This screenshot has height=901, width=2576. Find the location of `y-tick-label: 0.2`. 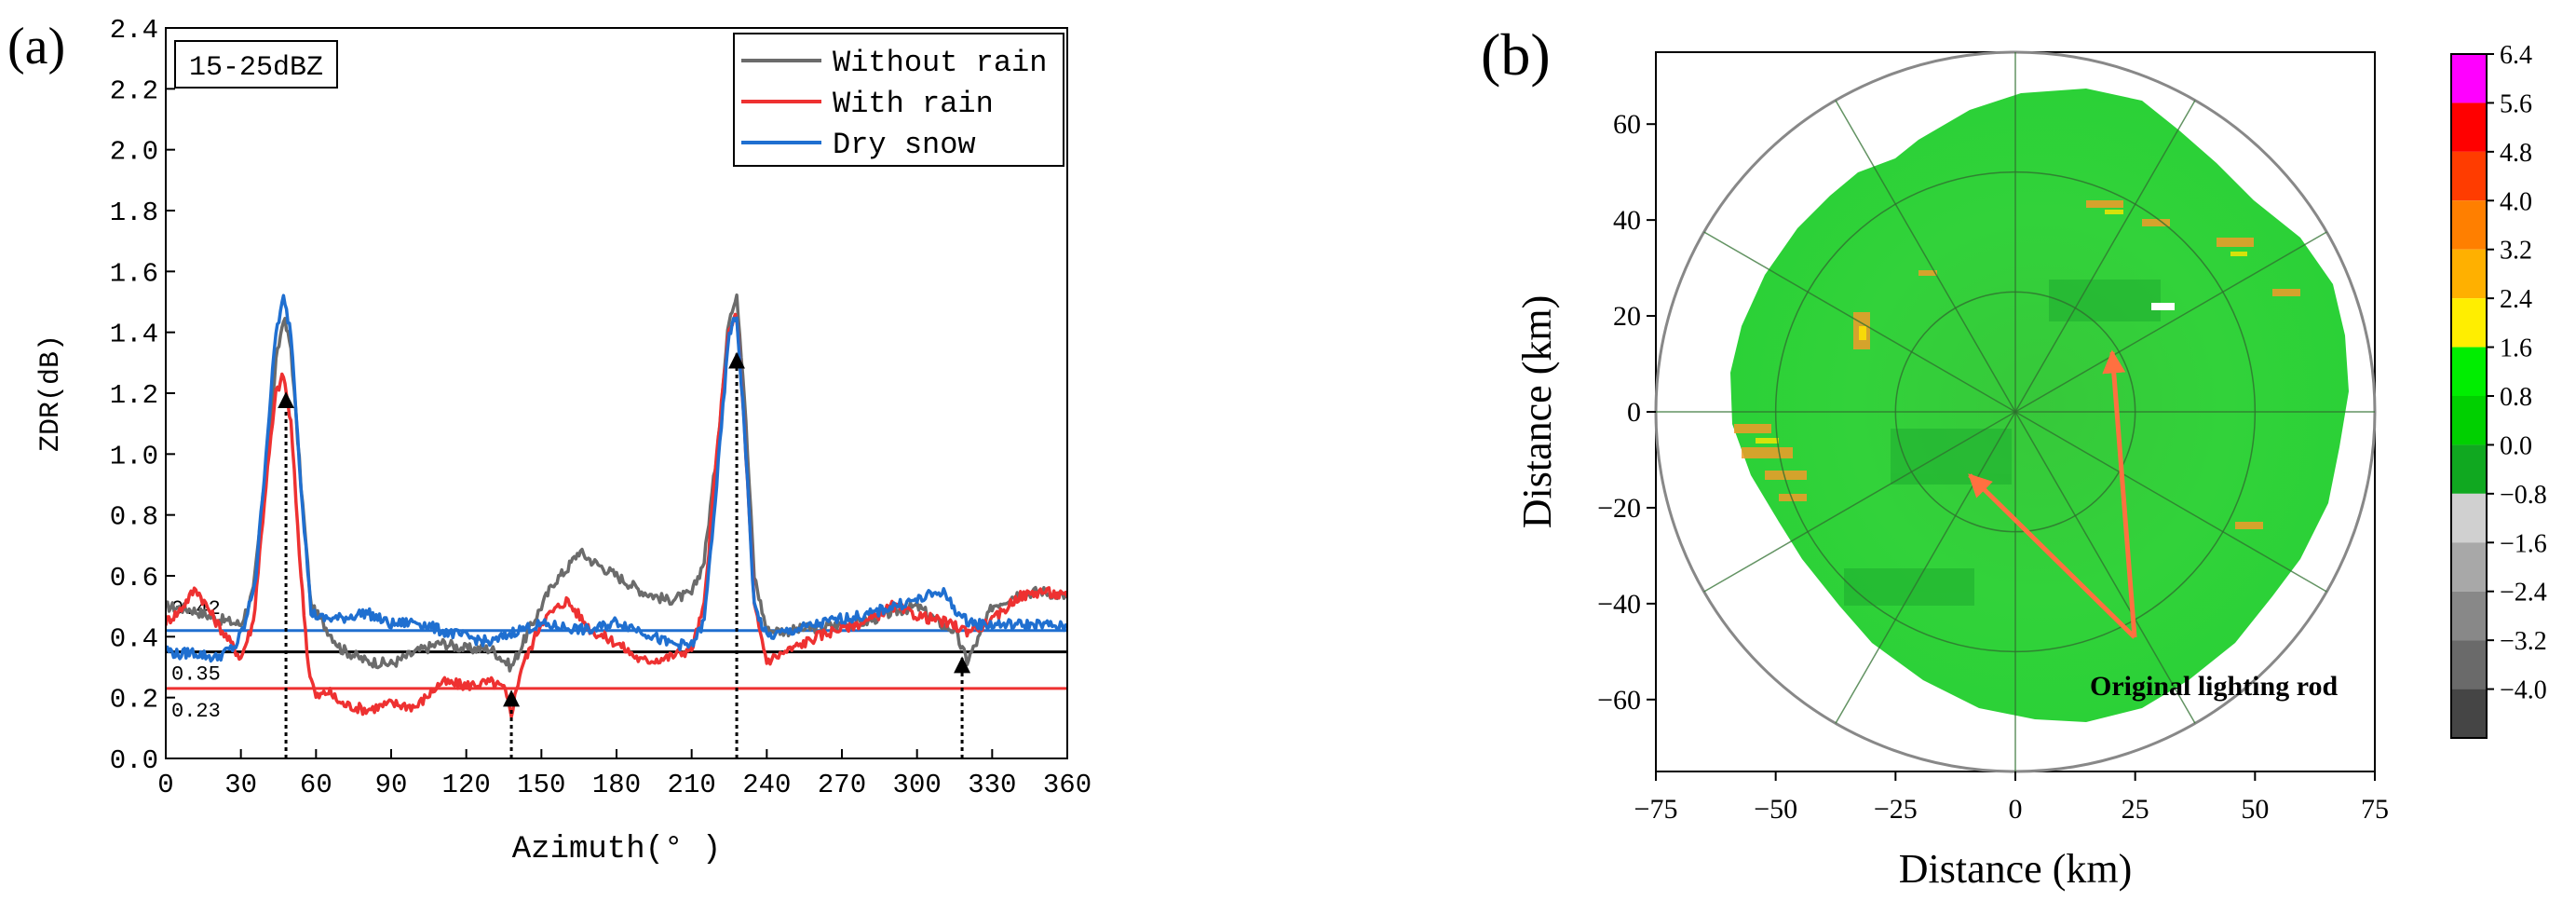

y-tick-label: 0.2 is located at coordinates (134, 700).